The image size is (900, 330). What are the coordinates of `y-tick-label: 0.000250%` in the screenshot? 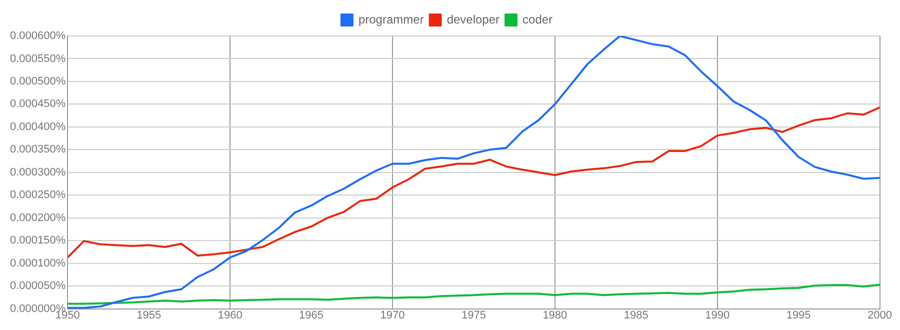 It's located at (38, 195).